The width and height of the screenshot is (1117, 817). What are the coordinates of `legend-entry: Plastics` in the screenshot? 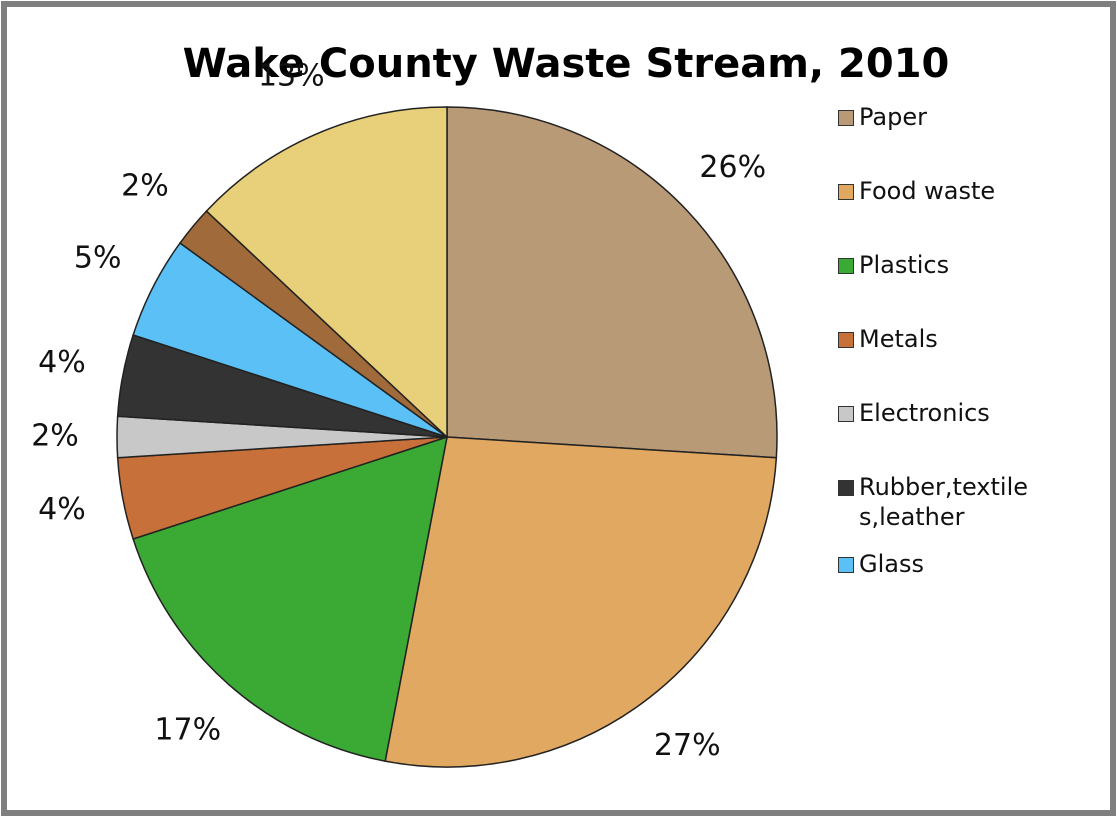 It's located at (940, 265).